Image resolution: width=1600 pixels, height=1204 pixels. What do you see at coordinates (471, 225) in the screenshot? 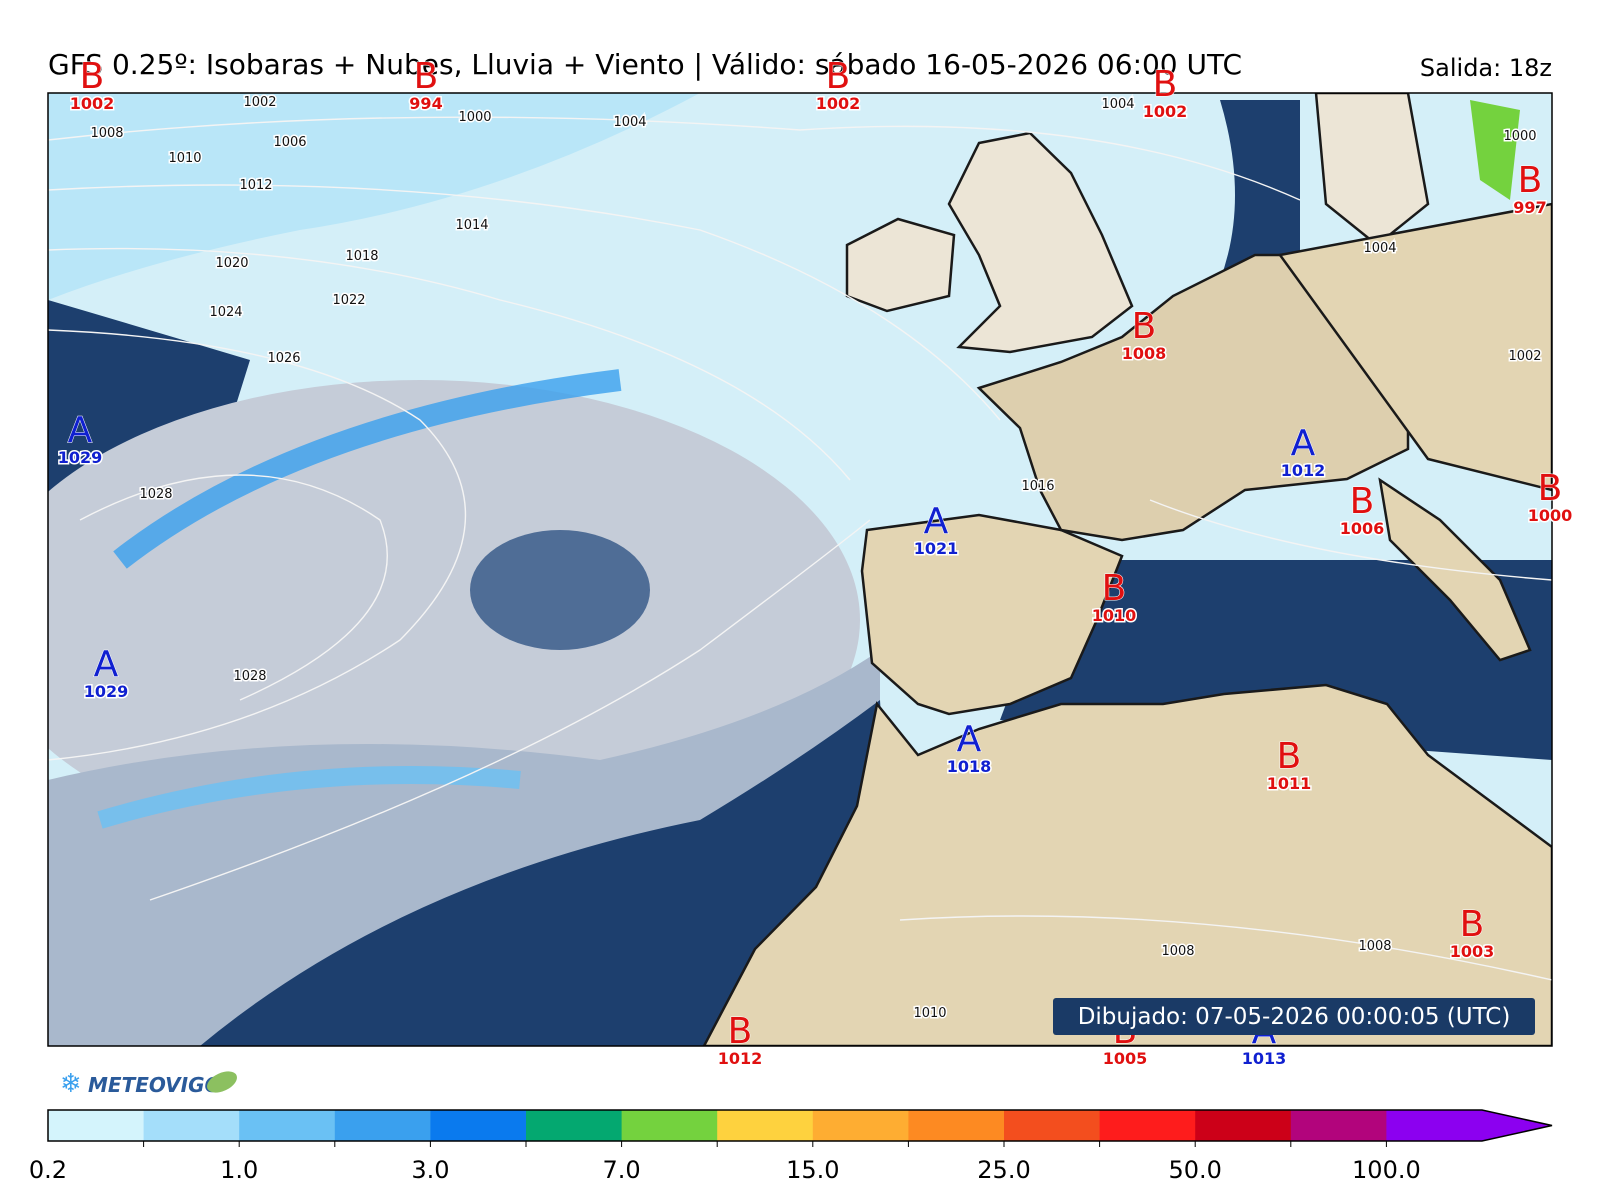
I see `isobar-label: 1014` at bounding box center [471, 225].